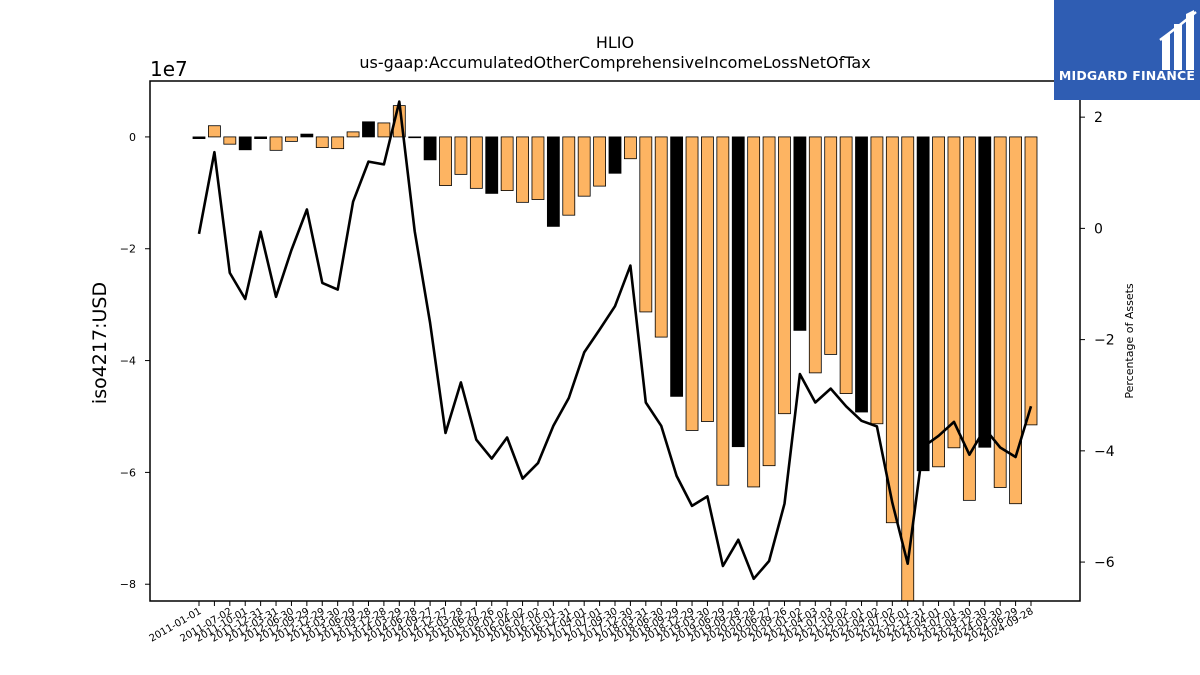 The height and width of the screenshot is (675, 1200). I want to click on y-tick-label: −8, so click(128, 584).